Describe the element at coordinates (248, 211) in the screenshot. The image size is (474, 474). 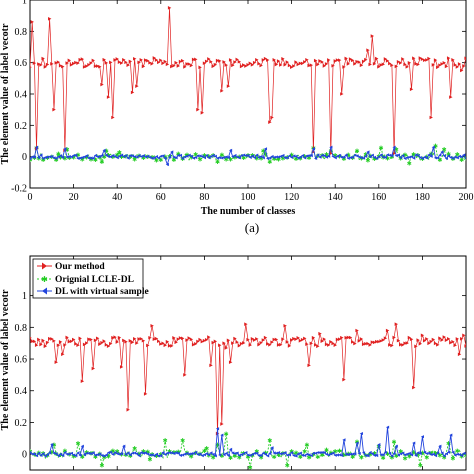
I see `x-axis-label: The number of classes` at that location.